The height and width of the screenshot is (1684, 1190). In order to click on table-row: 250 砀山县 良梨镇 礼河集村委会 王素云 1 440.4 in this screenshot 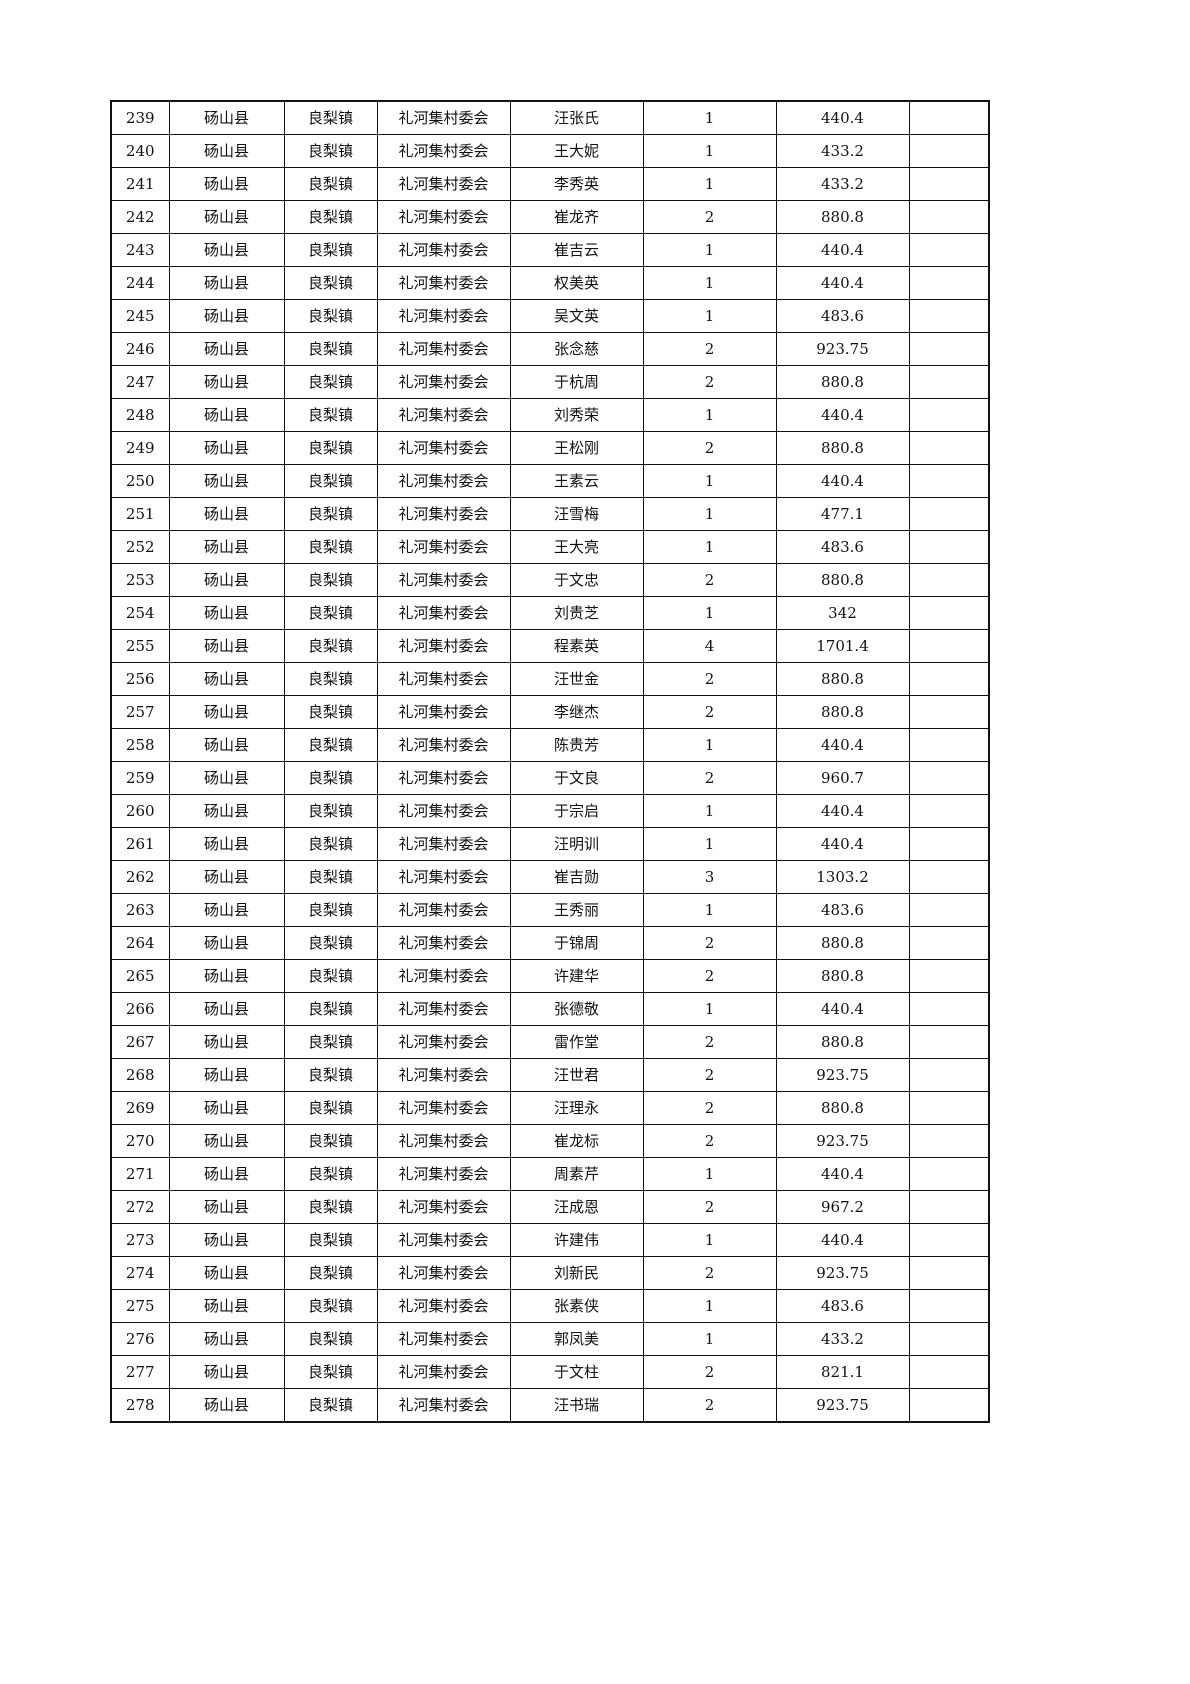, I will do `click(550, 481)`.